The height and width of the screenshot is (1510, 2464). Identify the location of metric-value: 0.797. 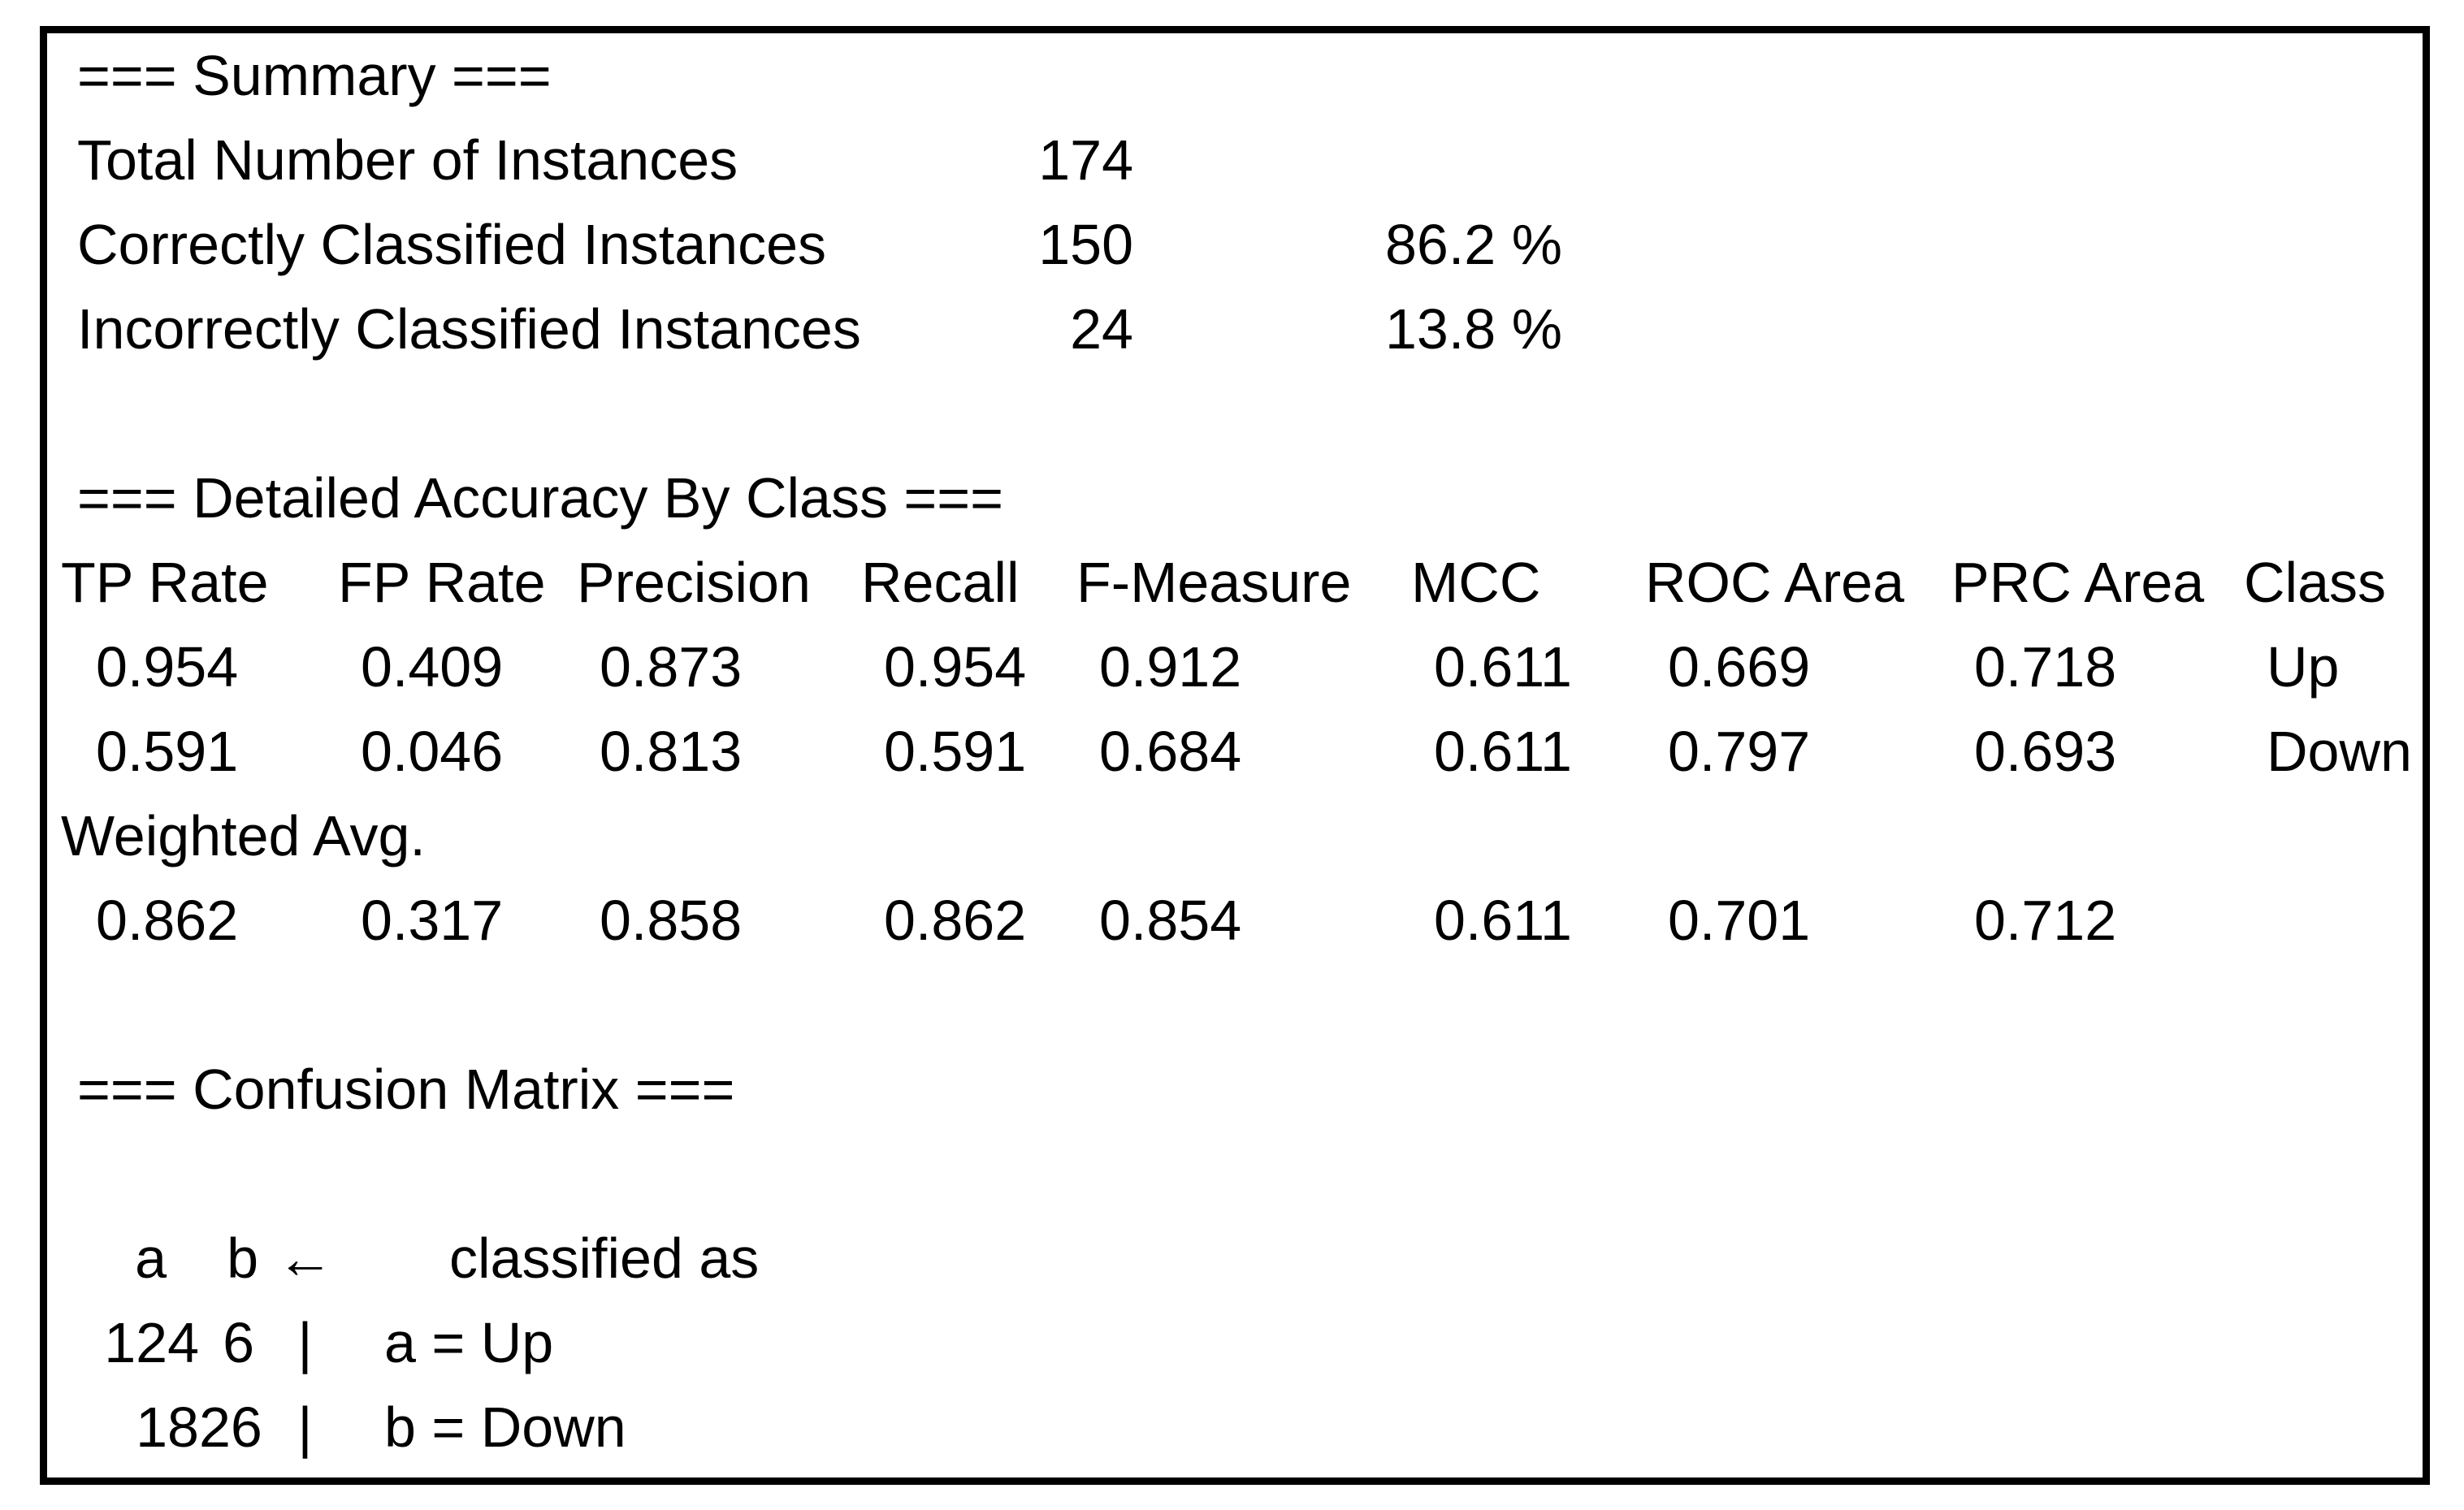
(1740, 751).